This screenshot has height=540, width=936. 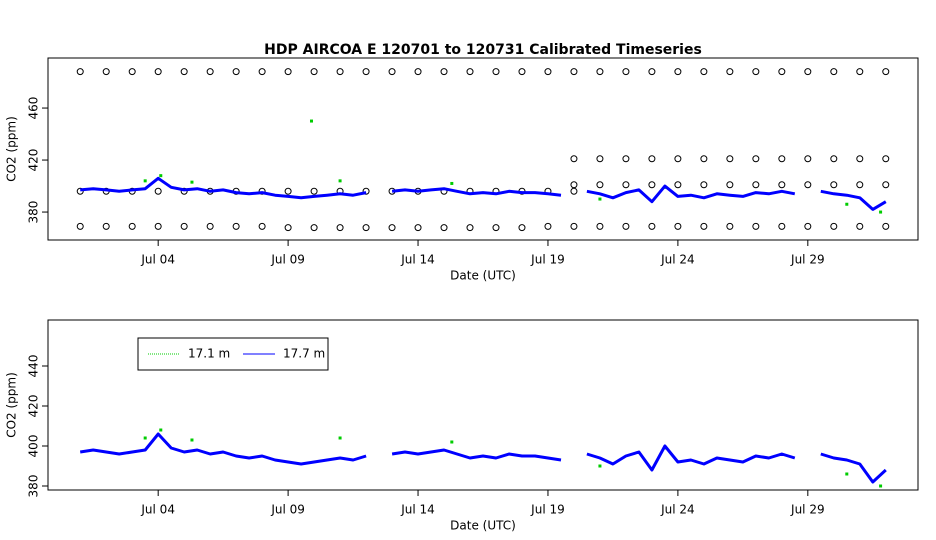 I want to click on y-tick-label: 400, so click(x=34, y=446).